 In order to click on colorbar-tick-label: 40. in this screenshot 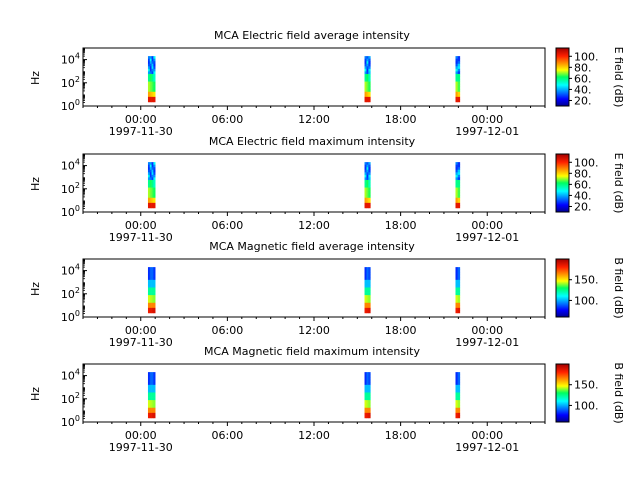, I will do `click(583, 195)`.